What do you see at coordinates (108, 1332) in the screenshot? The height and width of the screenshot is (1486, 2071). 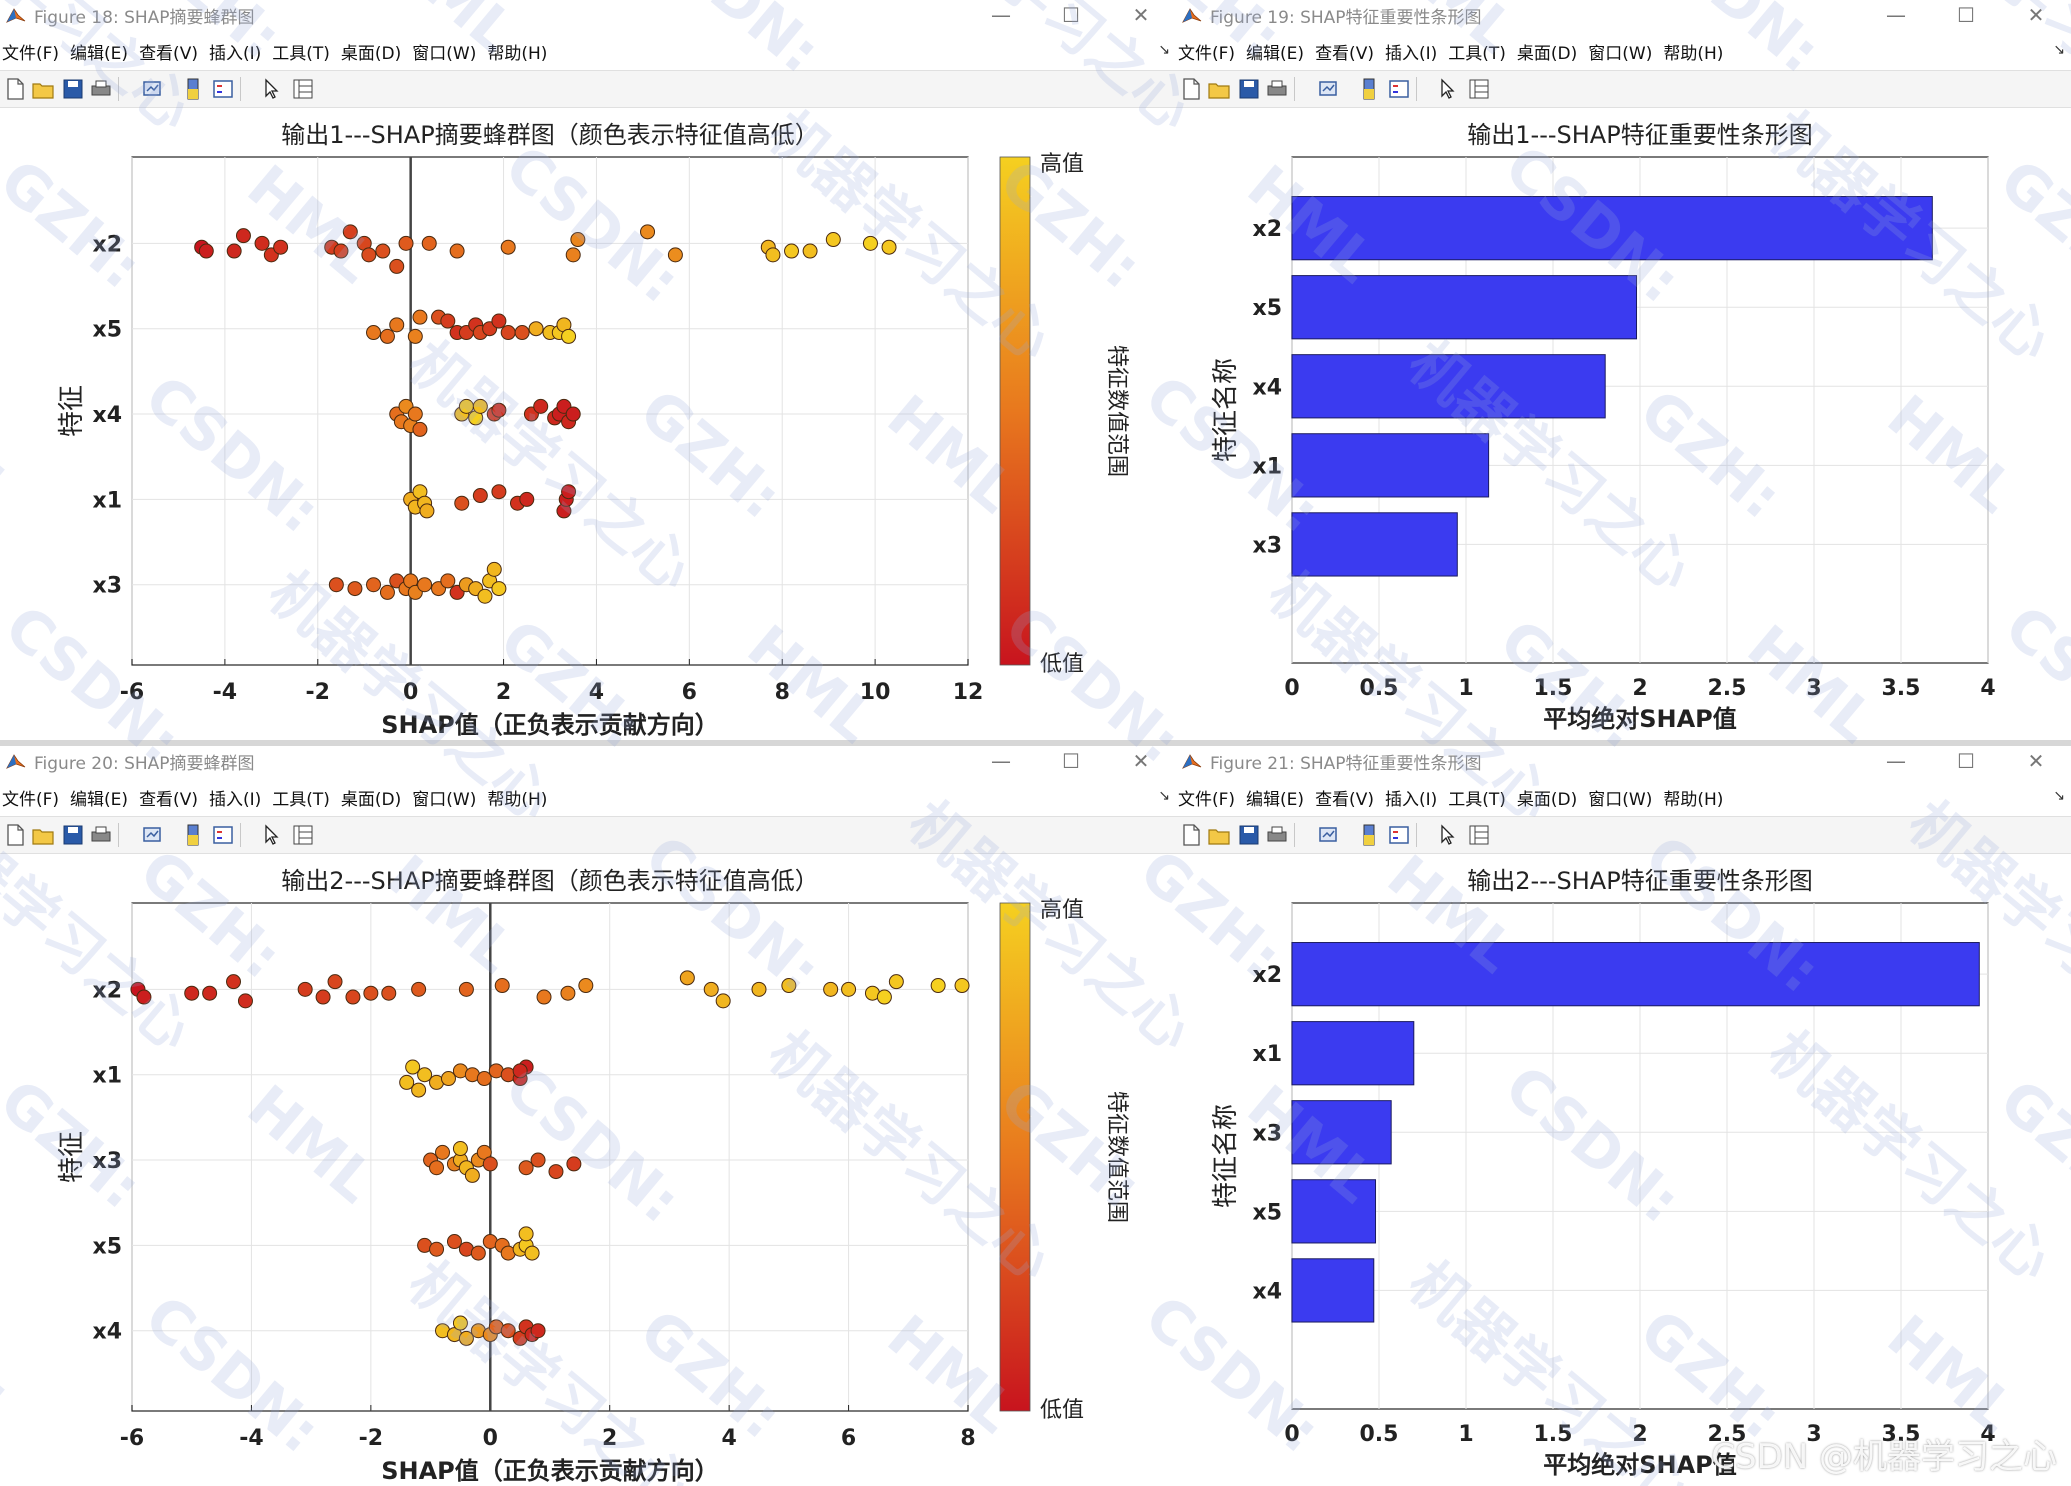 I see `y-tick-label: x4` at bounding box center [108, 1332].